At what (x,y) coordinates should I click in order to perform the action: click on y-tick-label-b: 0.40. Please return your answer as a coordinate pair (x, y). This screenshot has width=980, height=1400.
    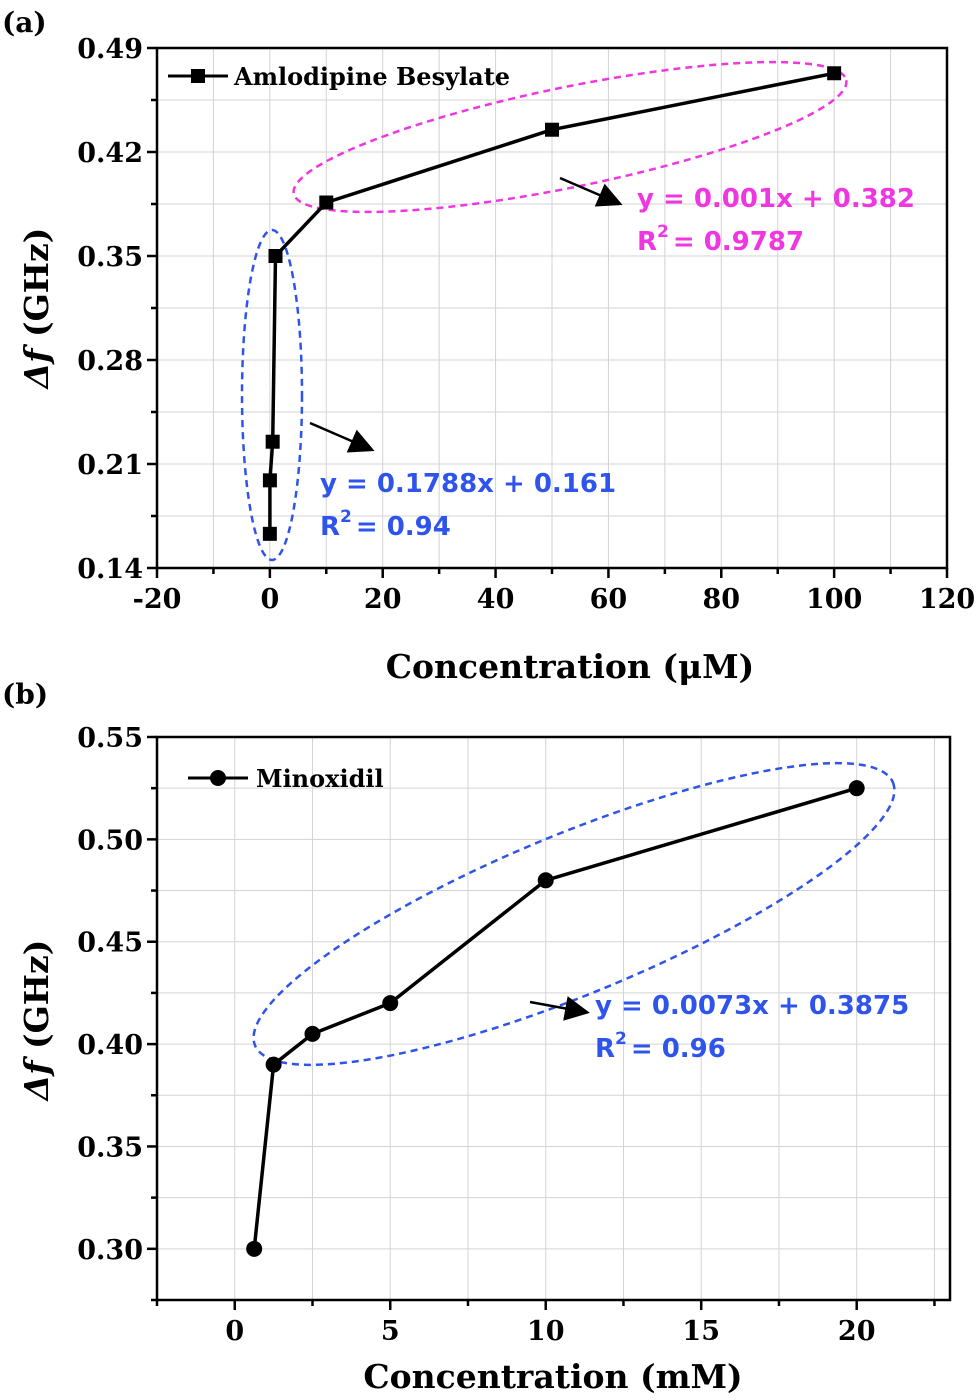
    Looking at the image, I should click on (110, 1045).